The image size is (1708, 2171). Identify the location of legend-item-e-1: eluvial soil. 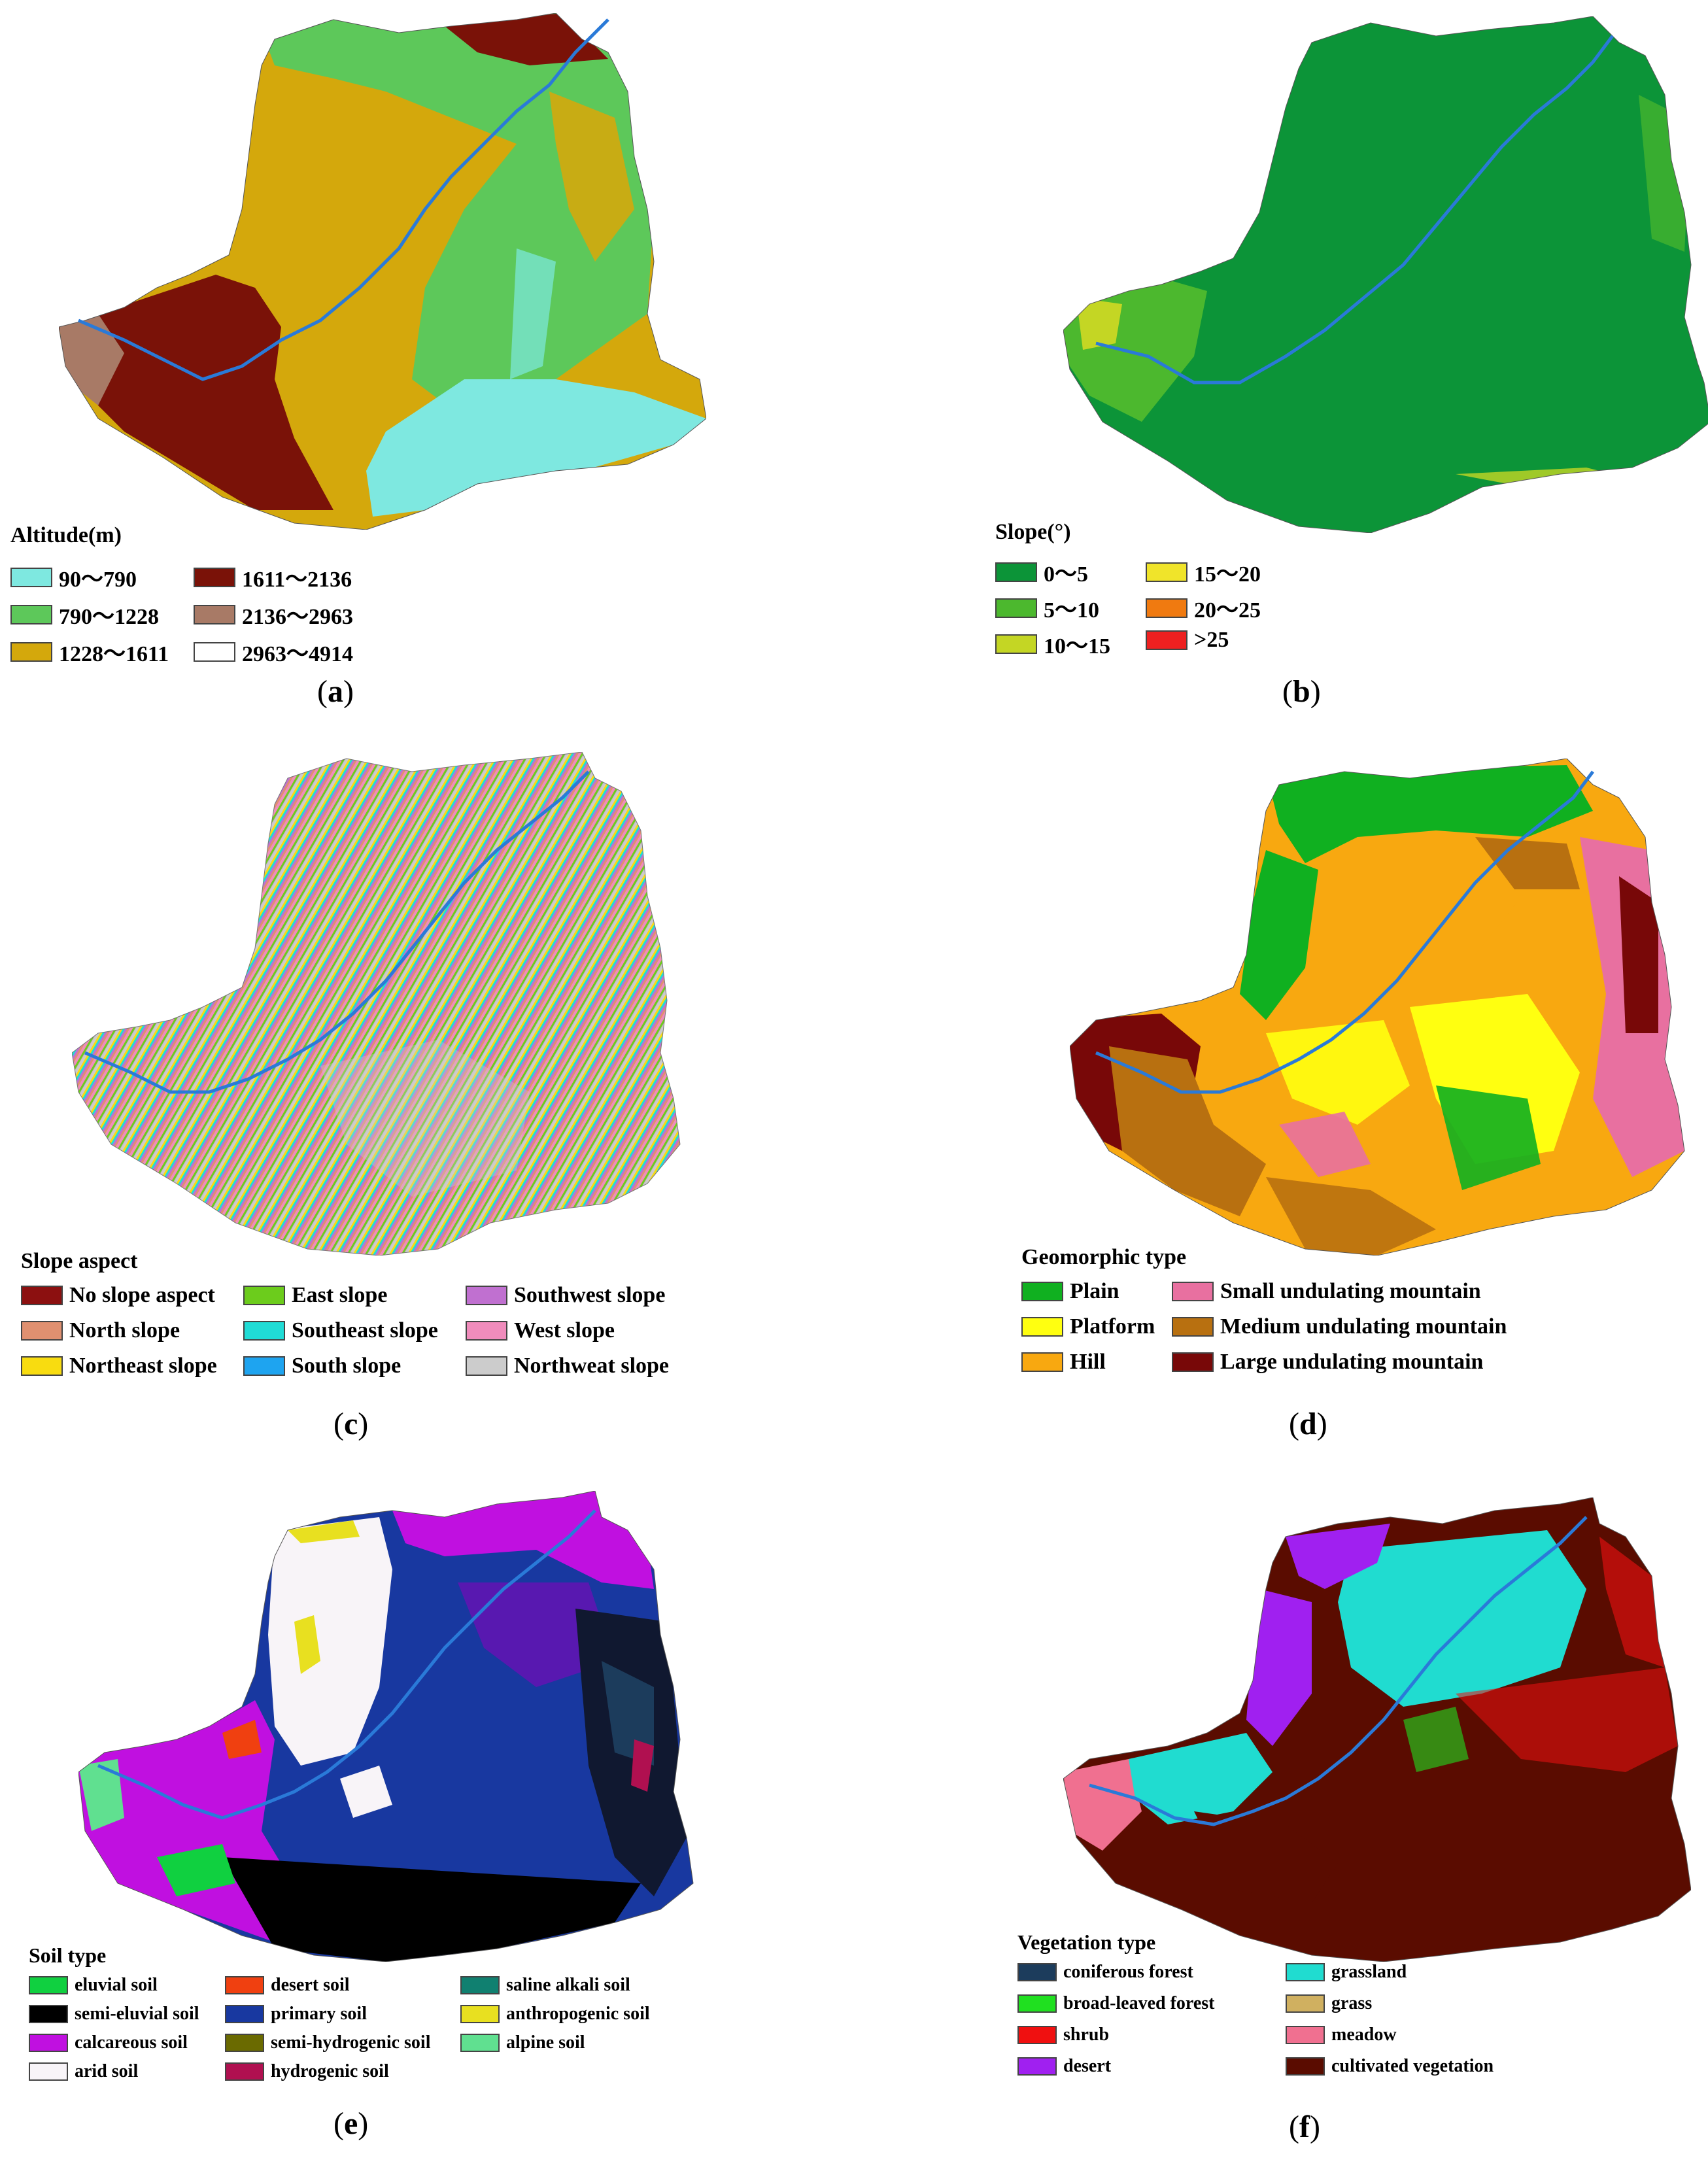
(93, 1986).